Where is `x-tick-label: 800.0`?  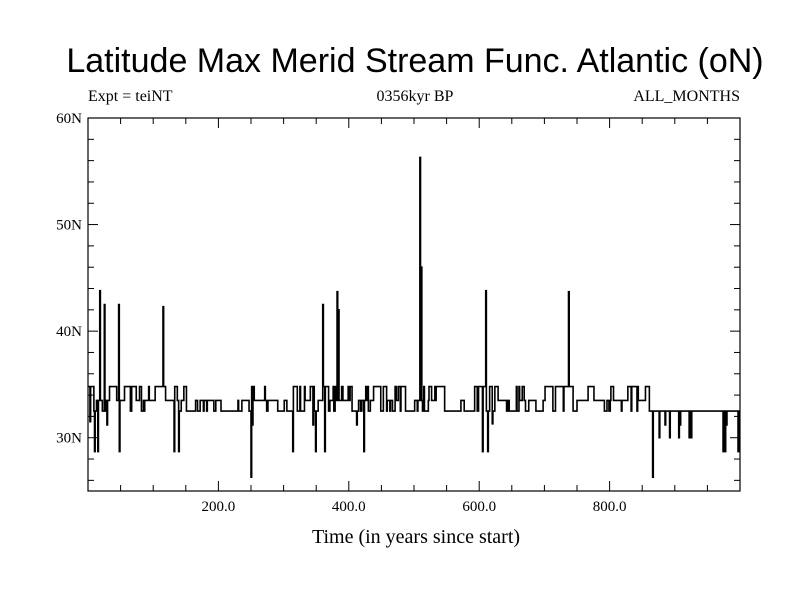 x-tick-label: 800.0 is located at coordinates (610, 507).